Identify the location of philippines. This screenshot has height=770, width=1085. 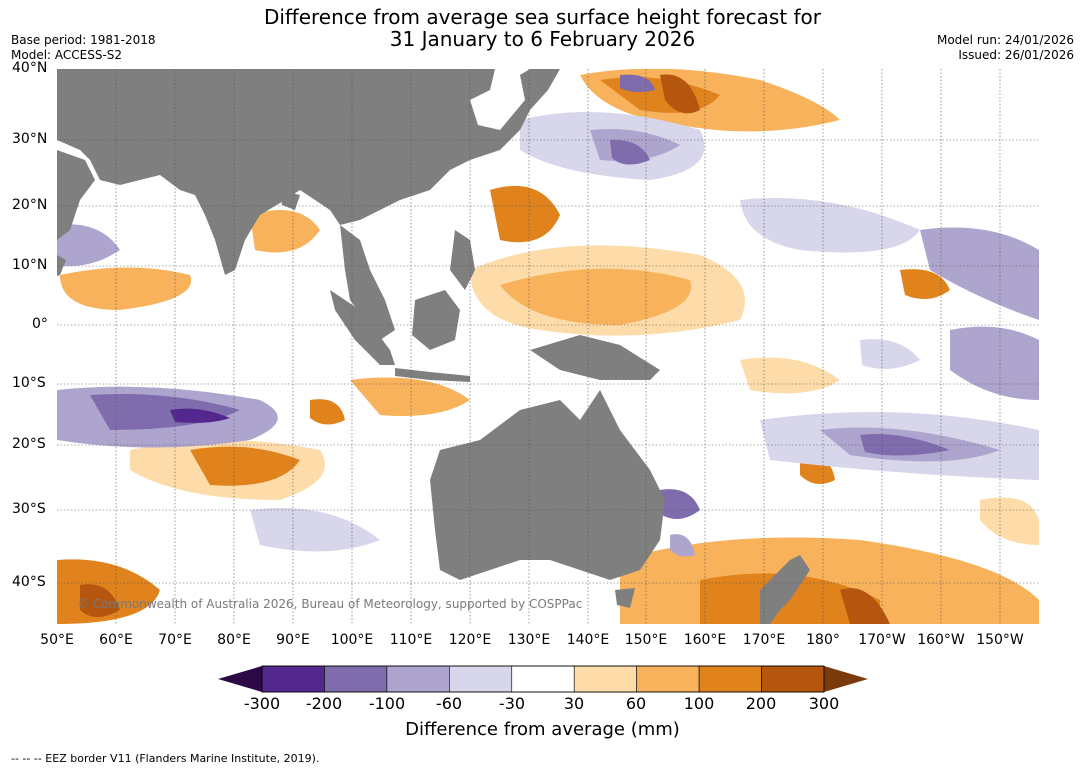
(462, 260).